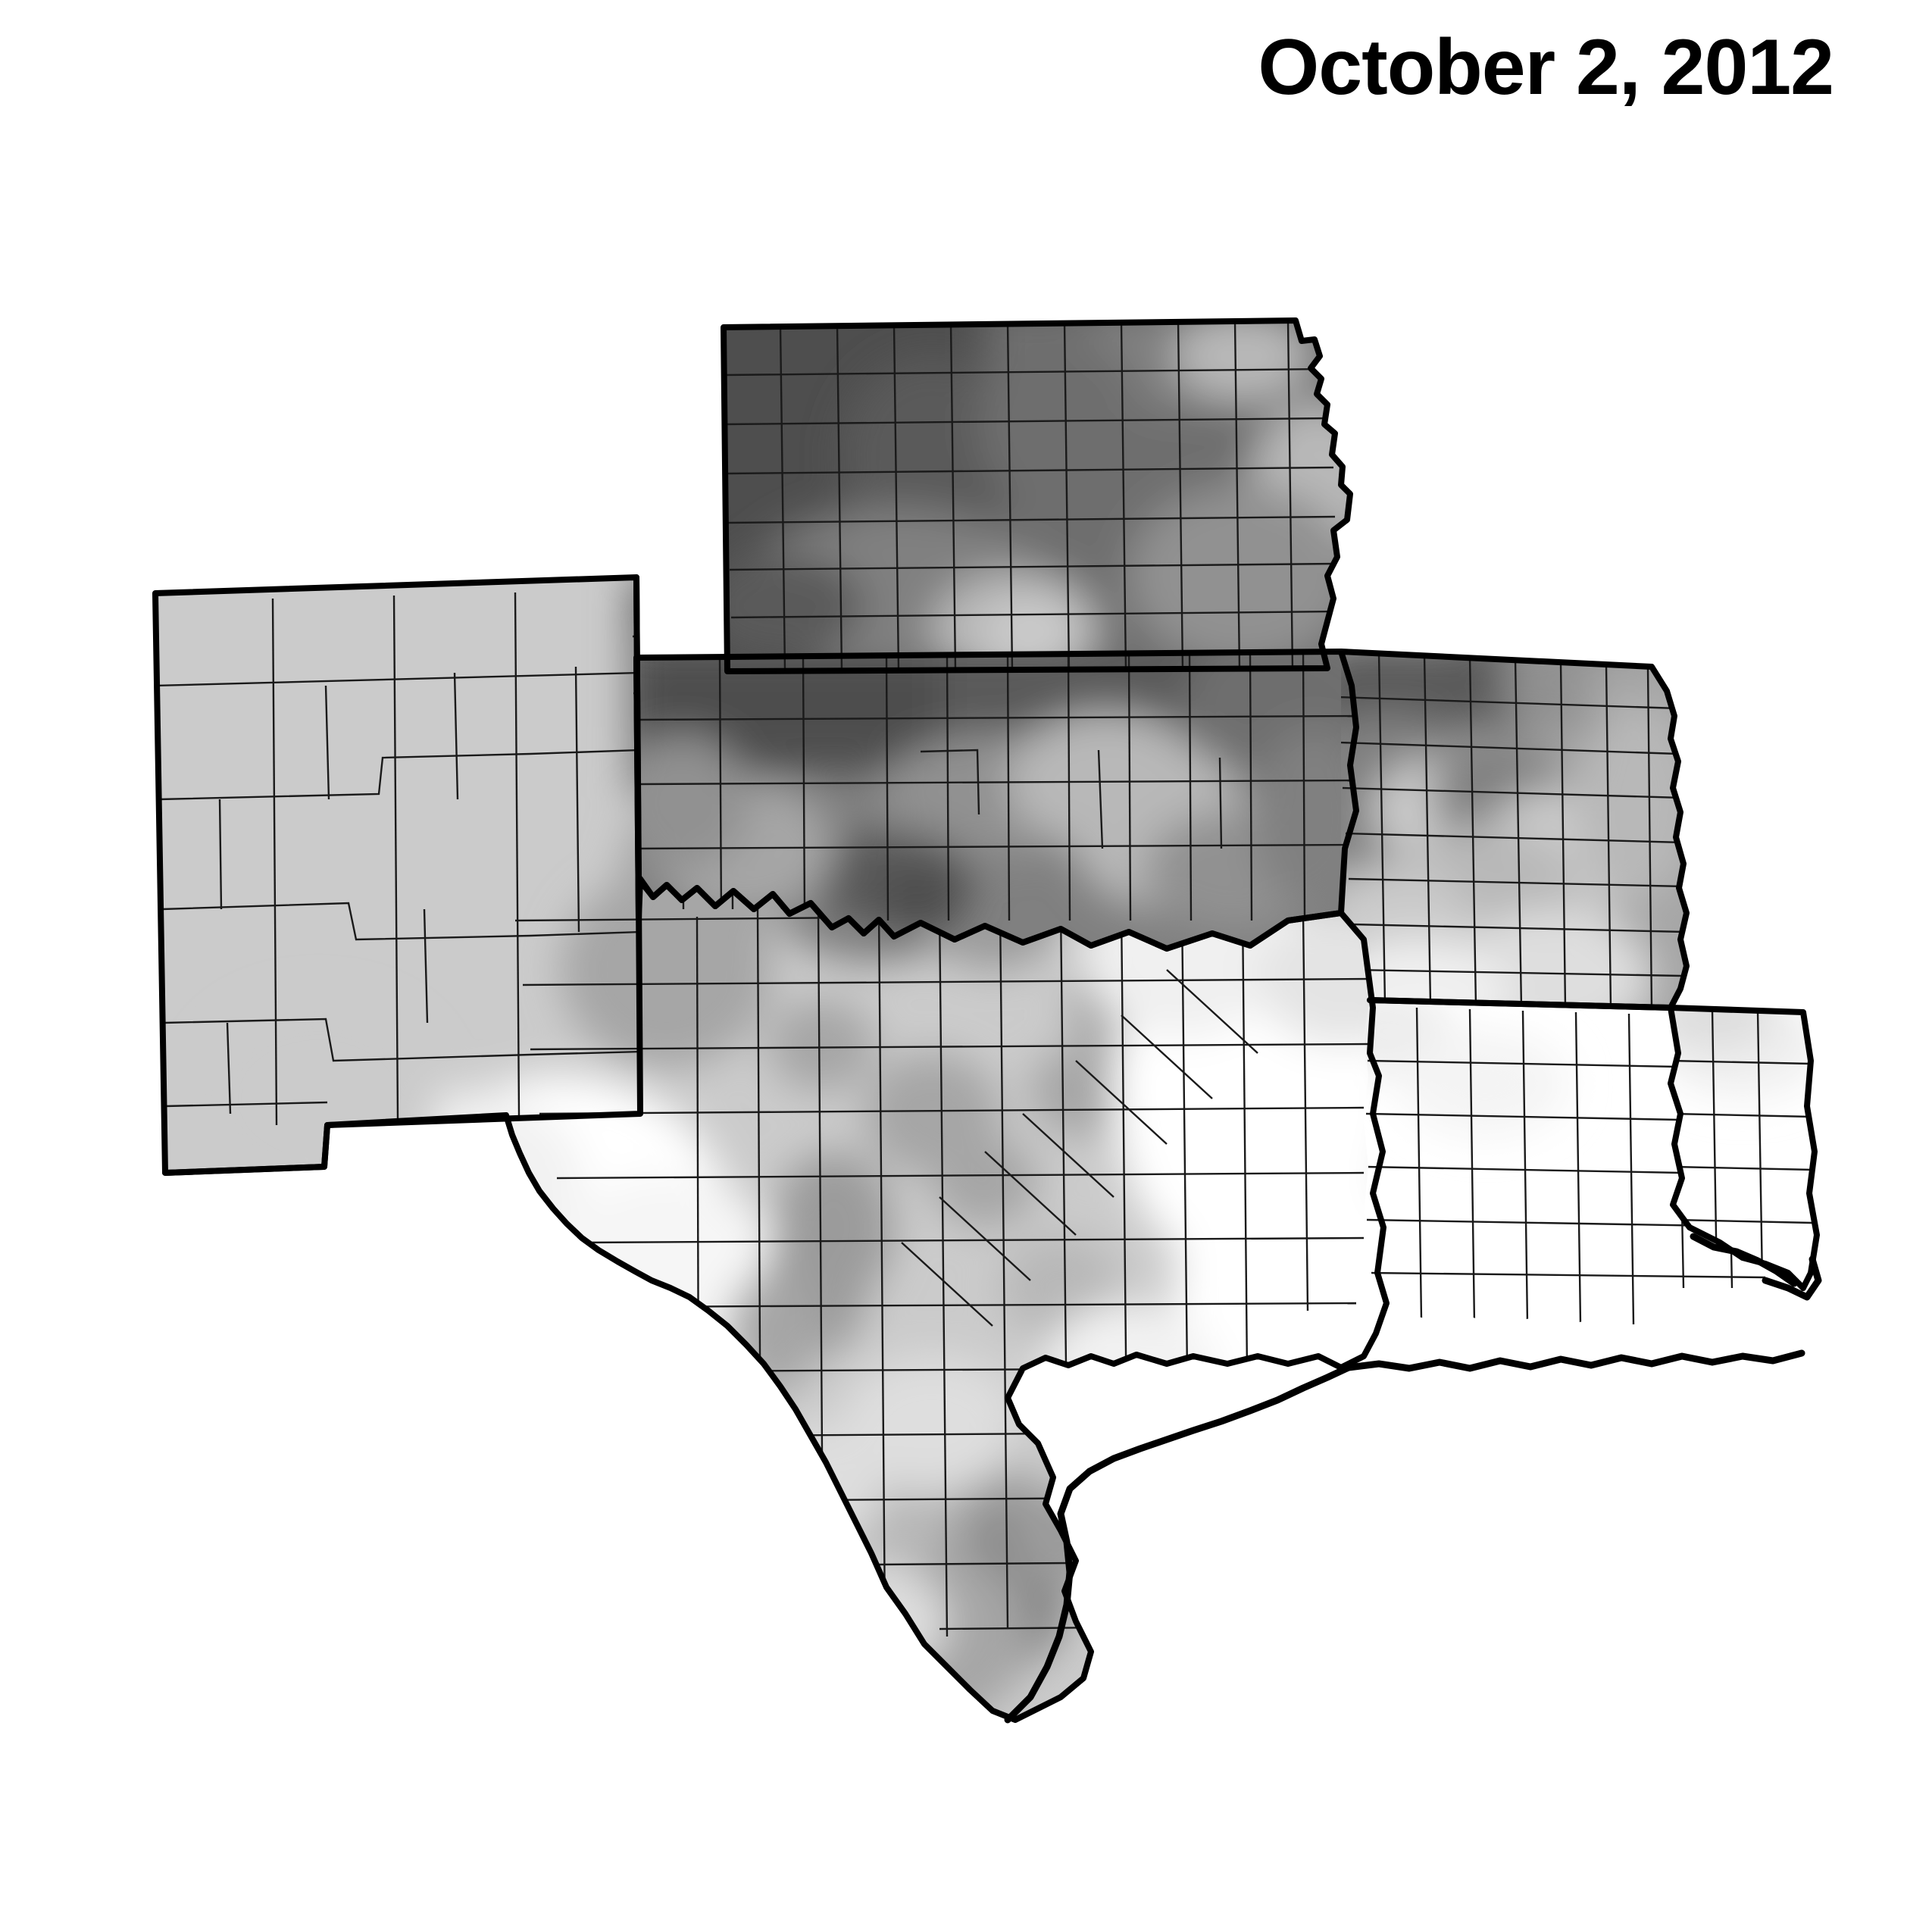 The width and height of the screenshot is (1932, 1932). I want to click on state-border-kansas, so click(1037, 495).